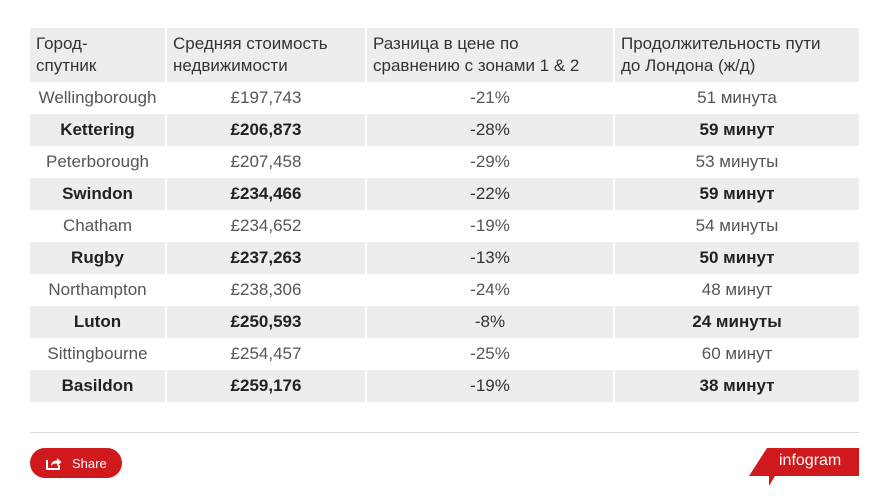 Image resolution: width=888 pixels, height=500 pixels. What do you see at coordinates (267, 55) in the screenshot?
I see `header-price: Средняя стоимость недвижимости` at bounding box center [267, 55].